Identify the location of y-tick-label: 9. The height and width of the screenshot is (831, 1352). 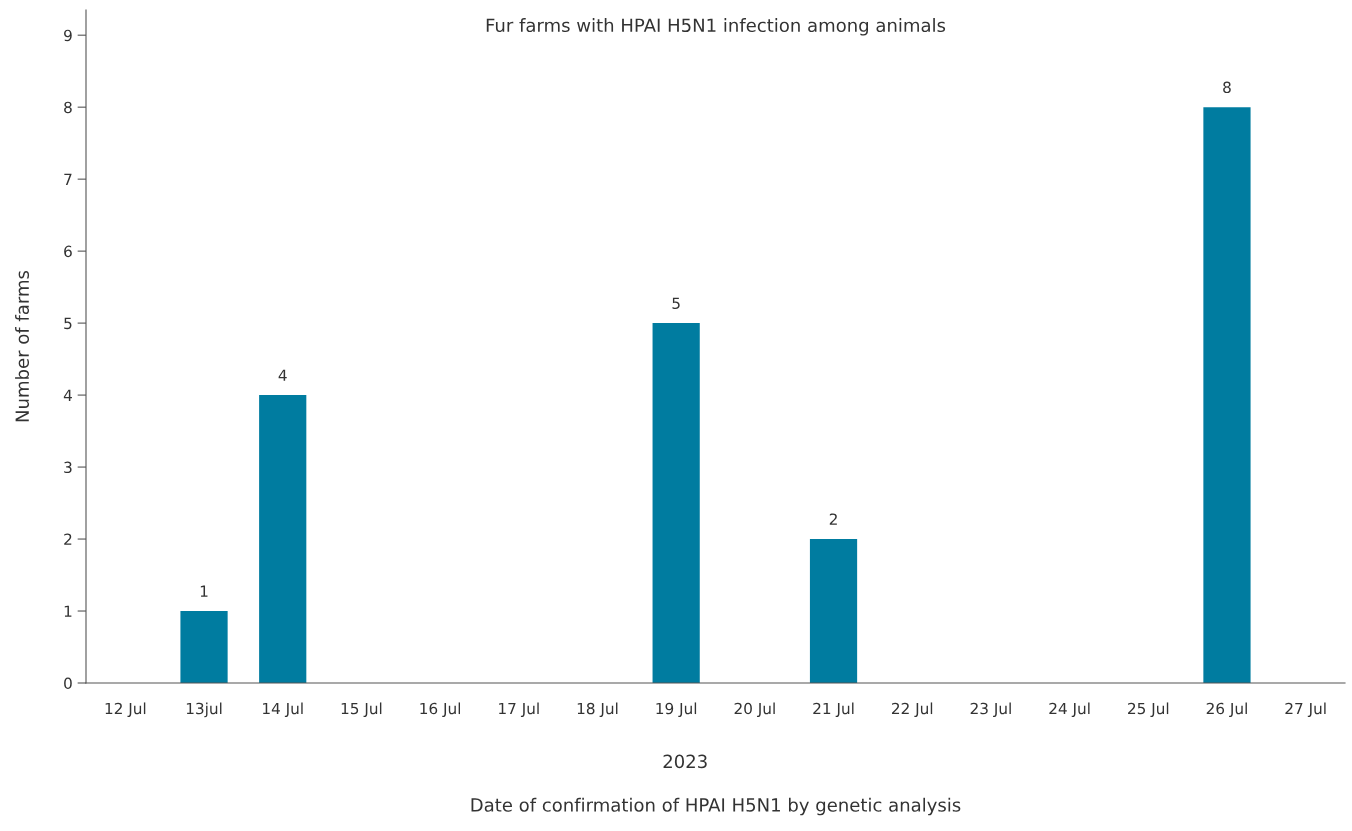
(68, 35).